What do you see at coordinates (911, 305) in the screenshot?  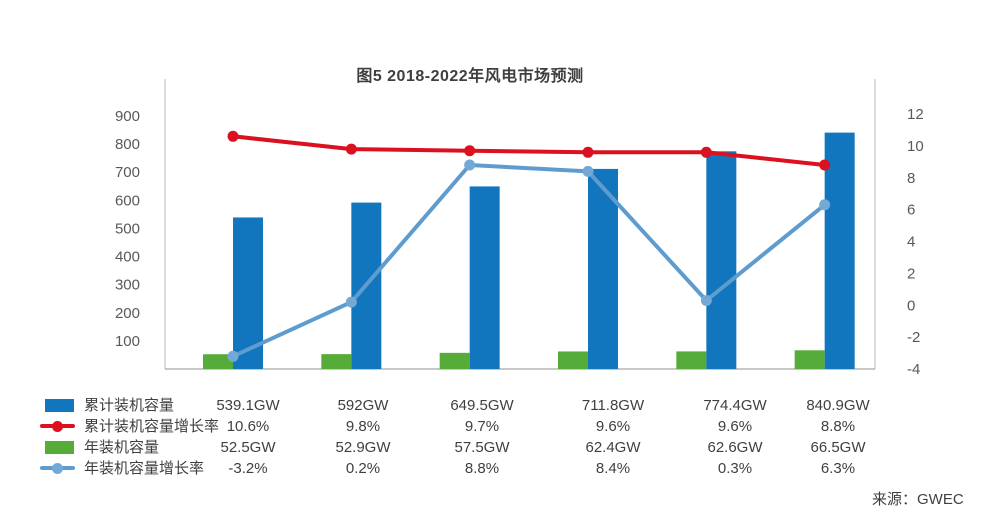 I see `right-axis-tick-label: 0` at bounding box center [911, 305].